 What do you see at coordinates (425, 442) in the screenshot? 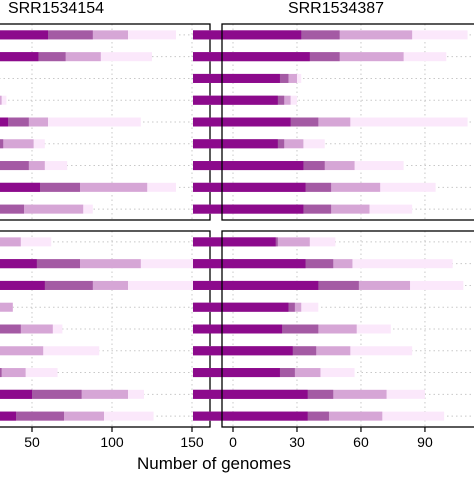
I see `x-tick-label: 90` at bounding box center [425, 442].